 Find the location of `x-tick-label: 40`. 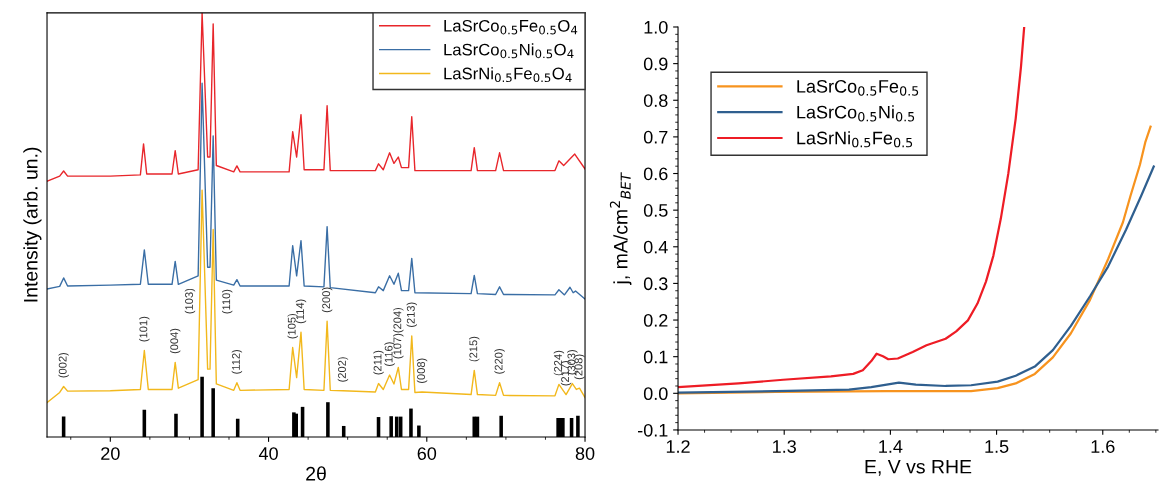

x-tick-label: 40 is located at coordinates (268, 453).